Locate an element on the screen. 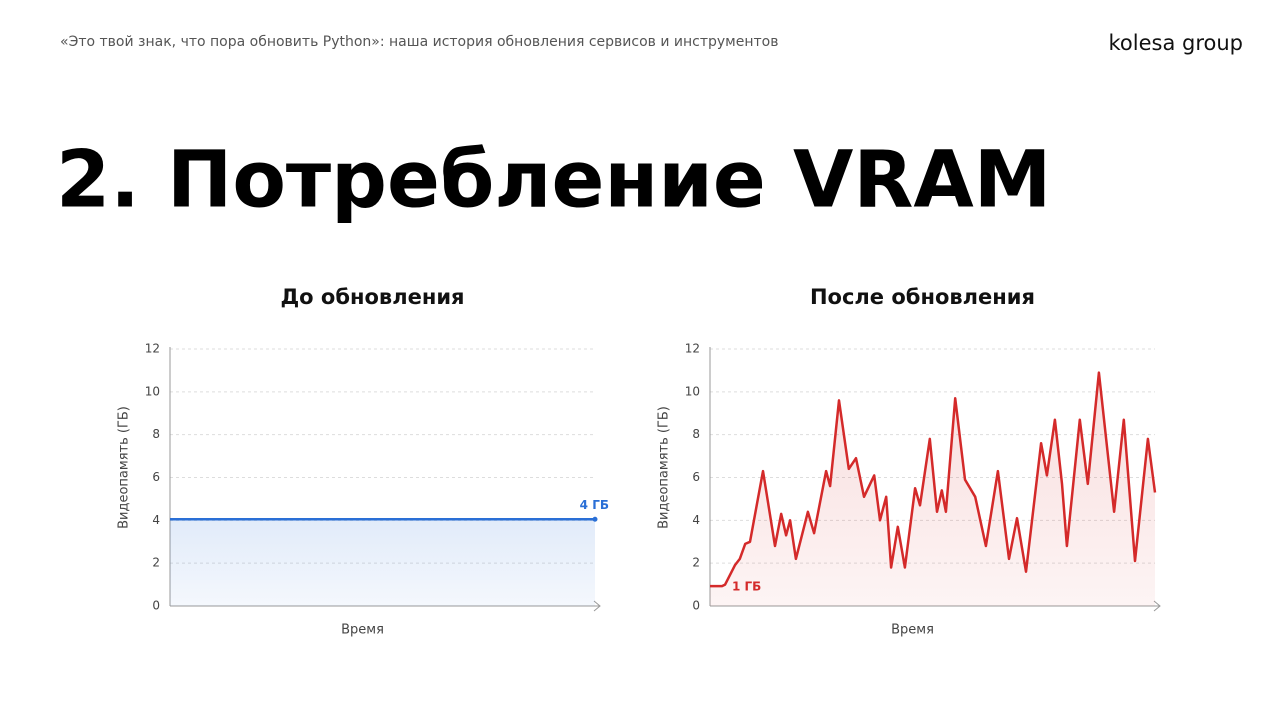 The height and width of the screenshot is (725, 1280). chart-title: После обновления is located at coordinates (922, 297).